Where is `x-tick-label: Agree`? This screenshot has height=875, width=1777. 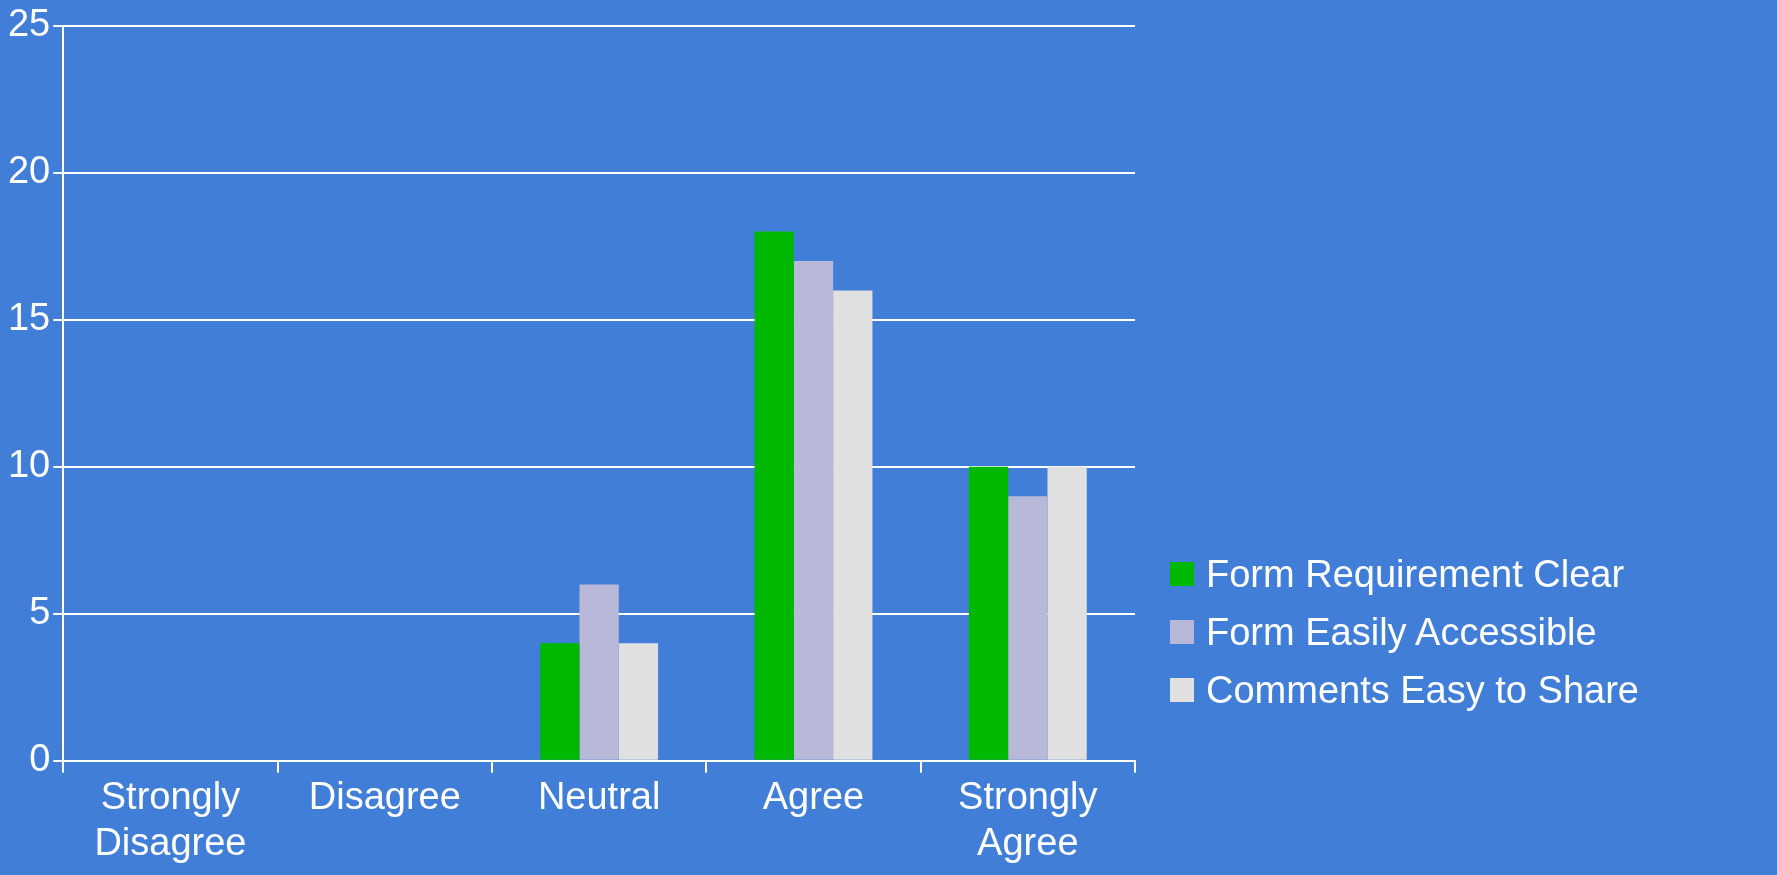 x-tick-label: Agree is located at coordinates (813, 796).